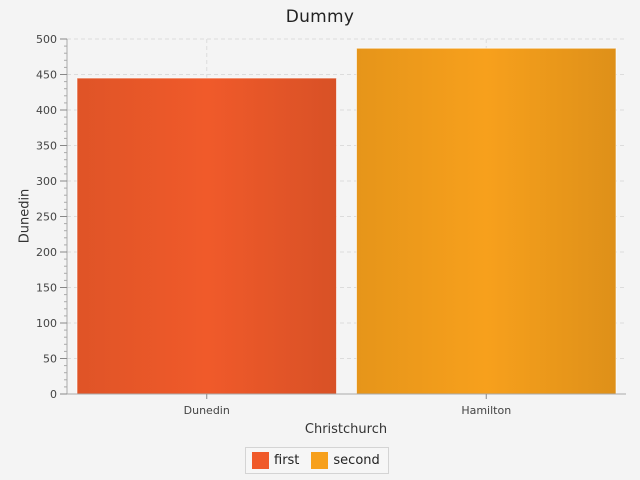  I want to click on y-tick-label: 200, so click(46, 252).